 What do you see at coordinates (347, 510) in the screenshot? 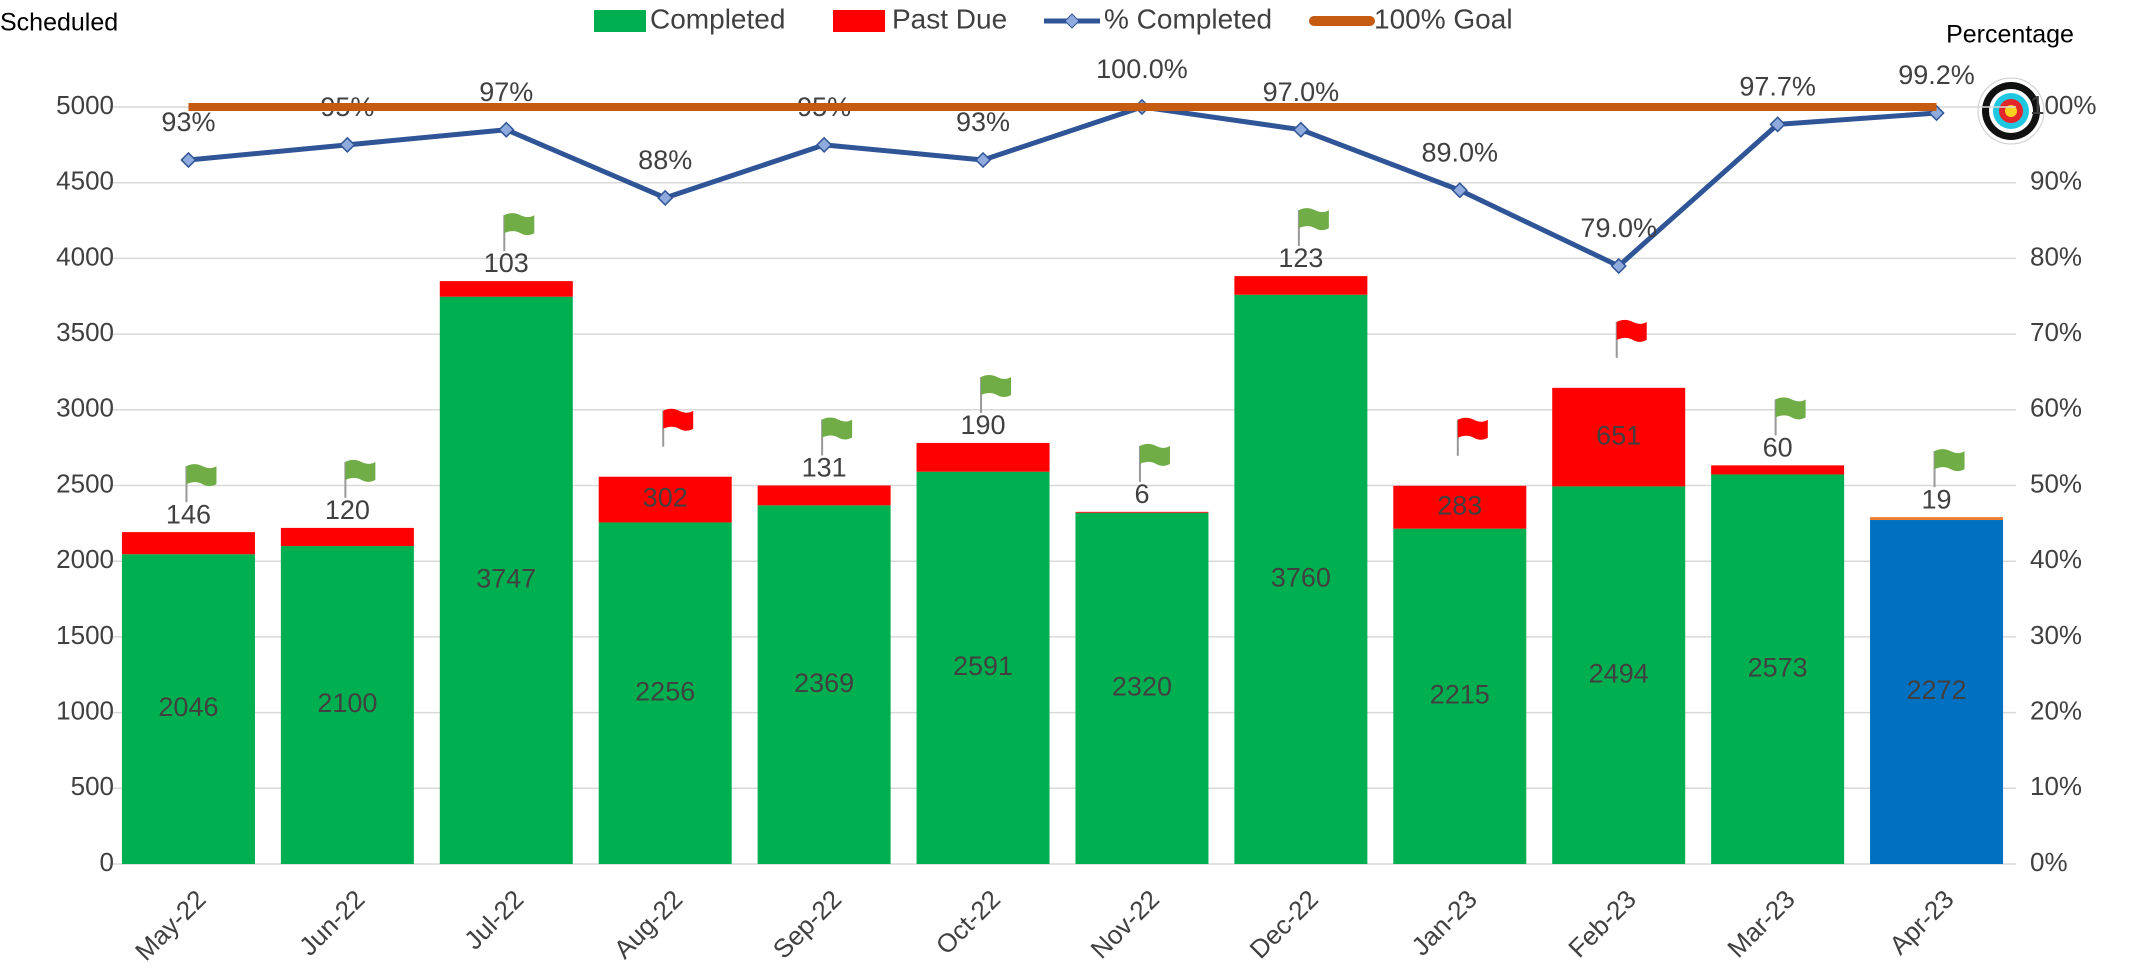
I see `data-label: 120` at bounding box center [347, 510].